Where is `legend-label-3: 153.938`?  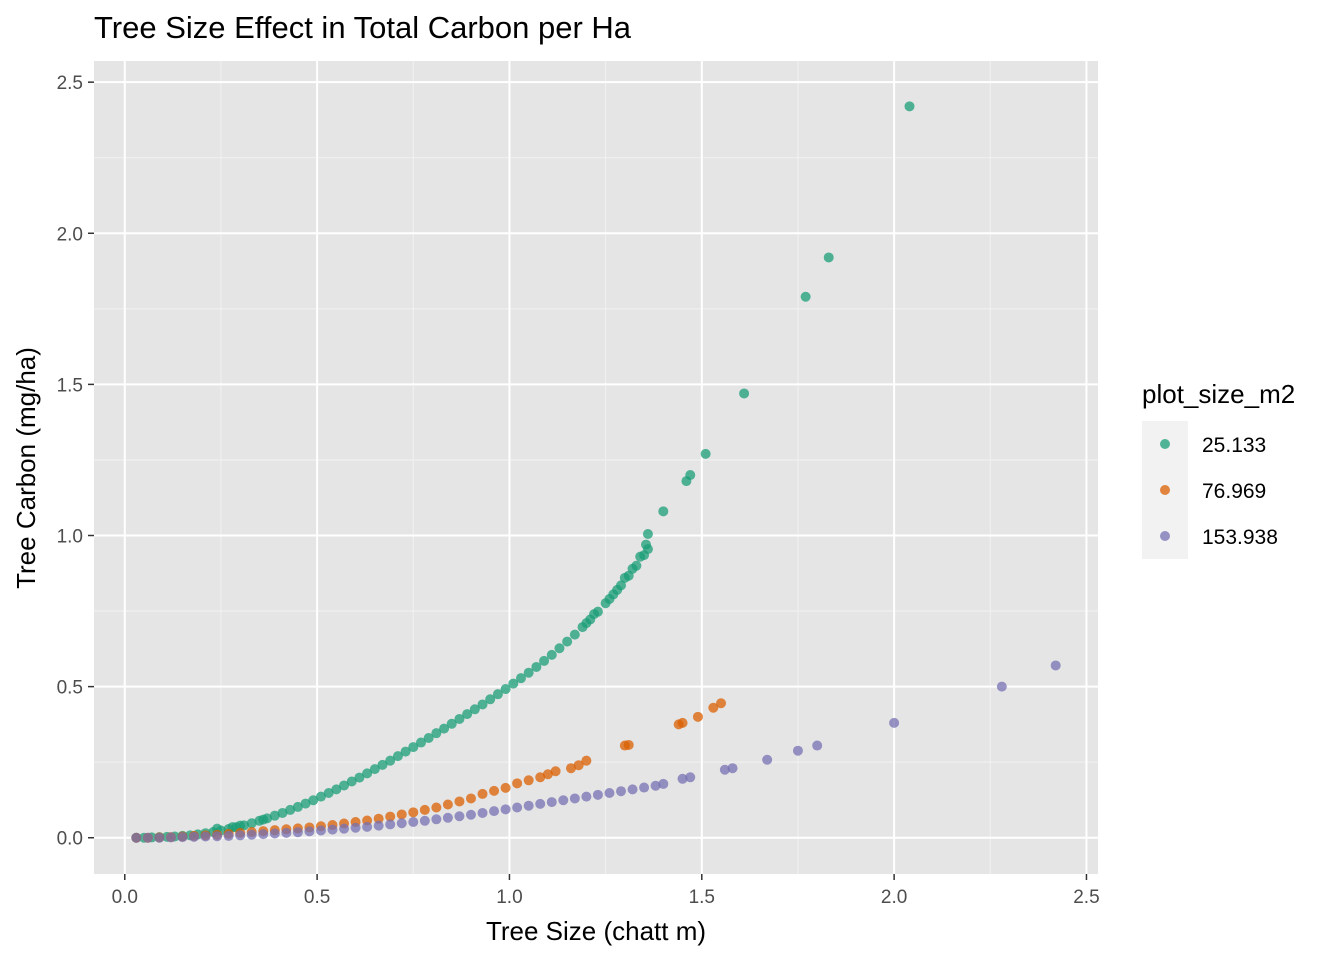
legend-label-3: 153.938 is located at coordinates (1240, 537).